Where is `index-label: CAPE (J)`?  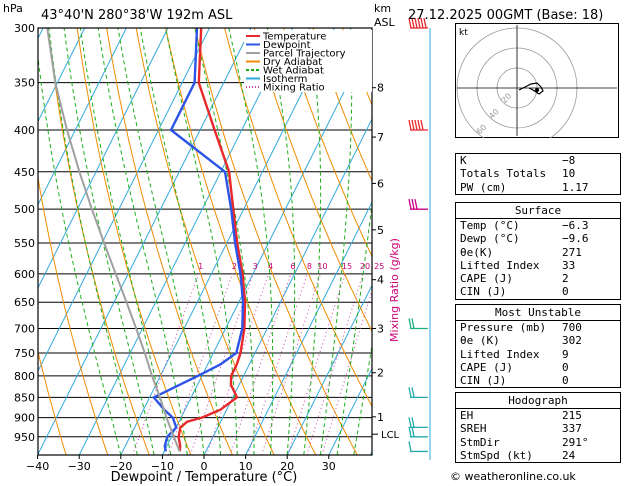 index-label: CAPE (J) is located at coordinates (486, 367).